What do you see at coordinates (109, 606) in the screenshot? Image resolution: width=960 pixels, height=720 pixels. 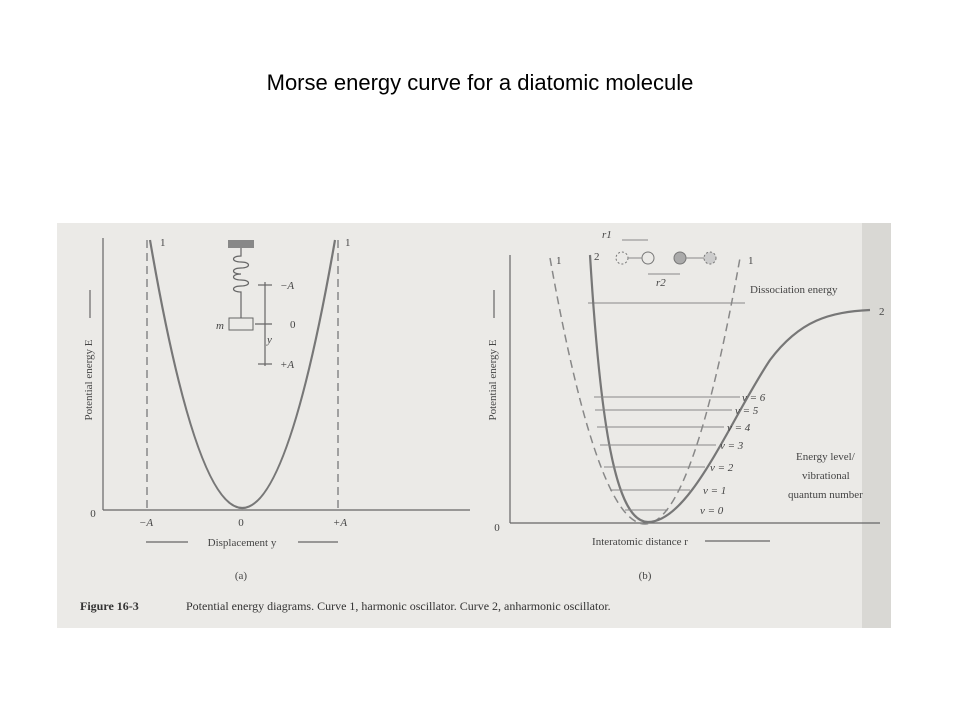 I see `figure-number: Figure 16-3` at bounding box center [109, 606].